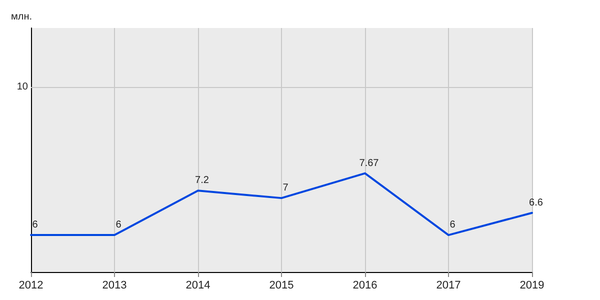 This screenshot has height=300, width=600. What do you see at coordinates (22, 87) in the screenshot?
I see `ref-line-label: 10` at bounding box center [22, 87].